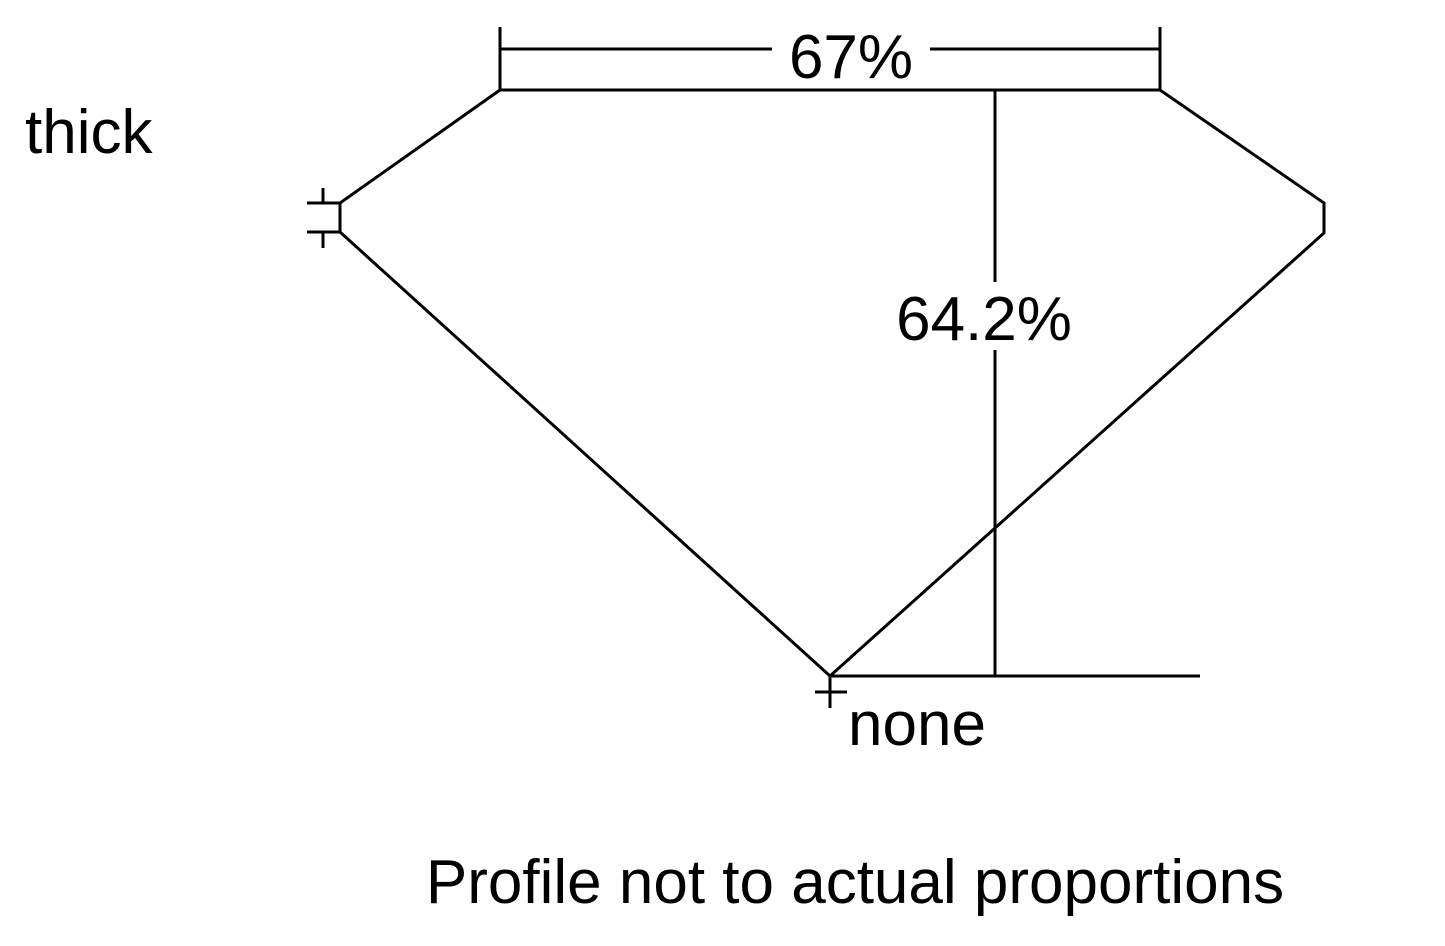 The height and width of the screenshot is (946, 1445). I want to click on proportions-note: Profile not to actual proportions, so click(855, 882).